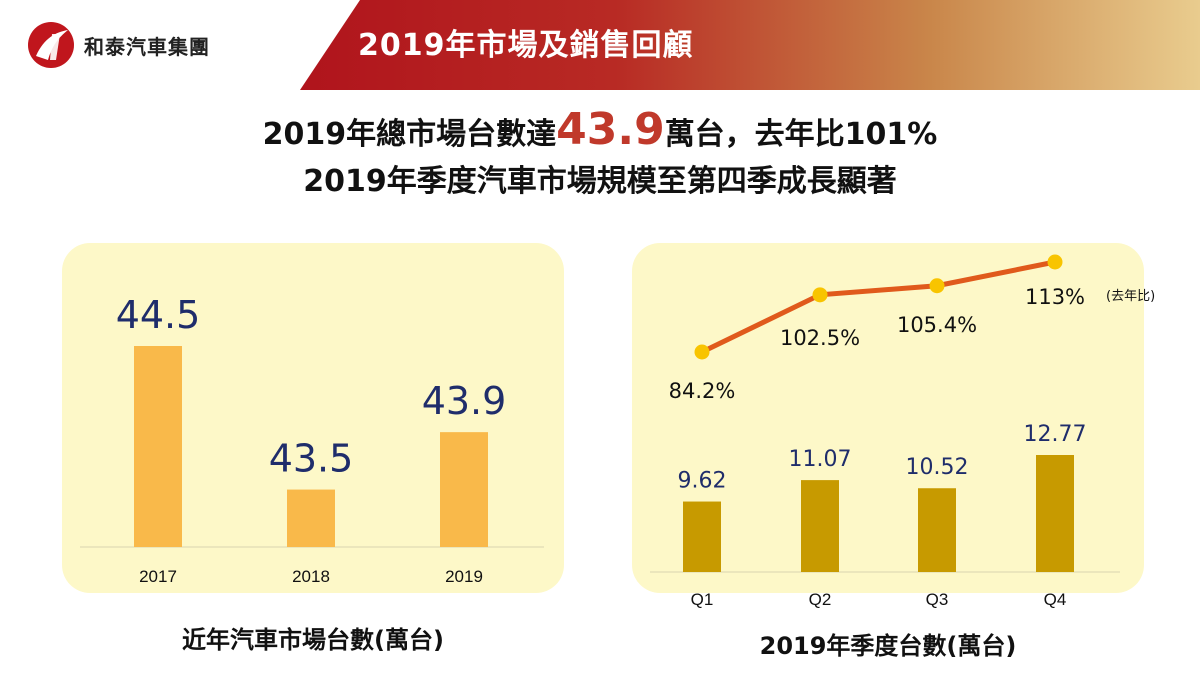  I want to click on headline-prefix: 2019年總市場台數達, so click(409, 134).